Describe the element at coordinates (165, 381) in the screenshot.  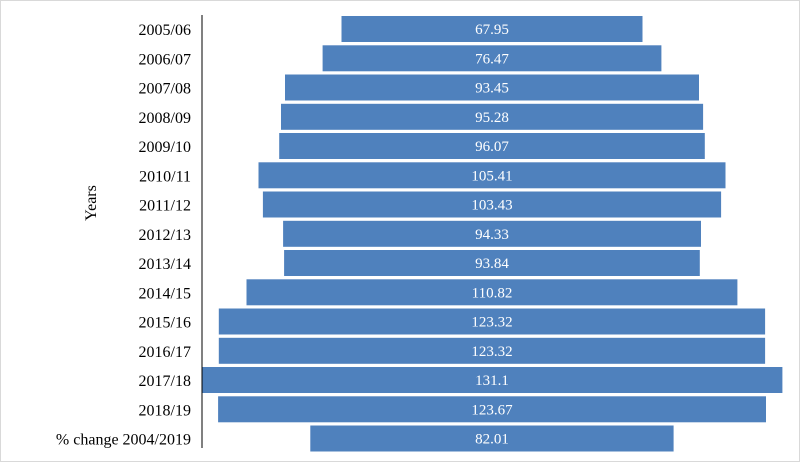
I see `category-label-12: 2017/18` at that location.